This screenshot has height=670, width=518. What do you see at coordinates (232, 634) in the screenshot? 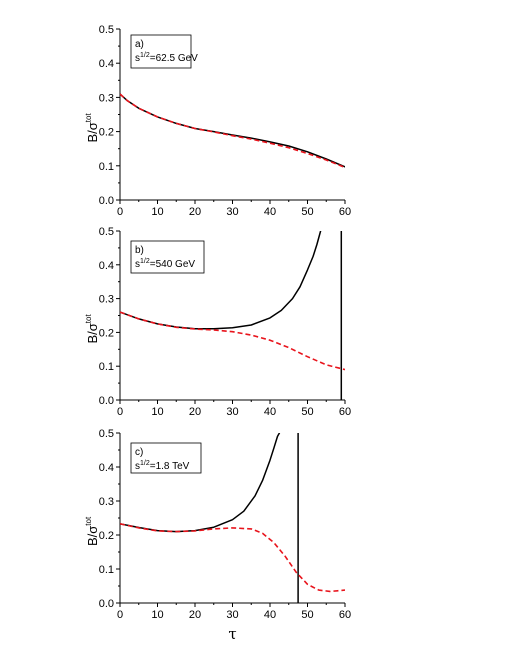
I see `x-axis-label: τ` at bounding box center [232, 634].